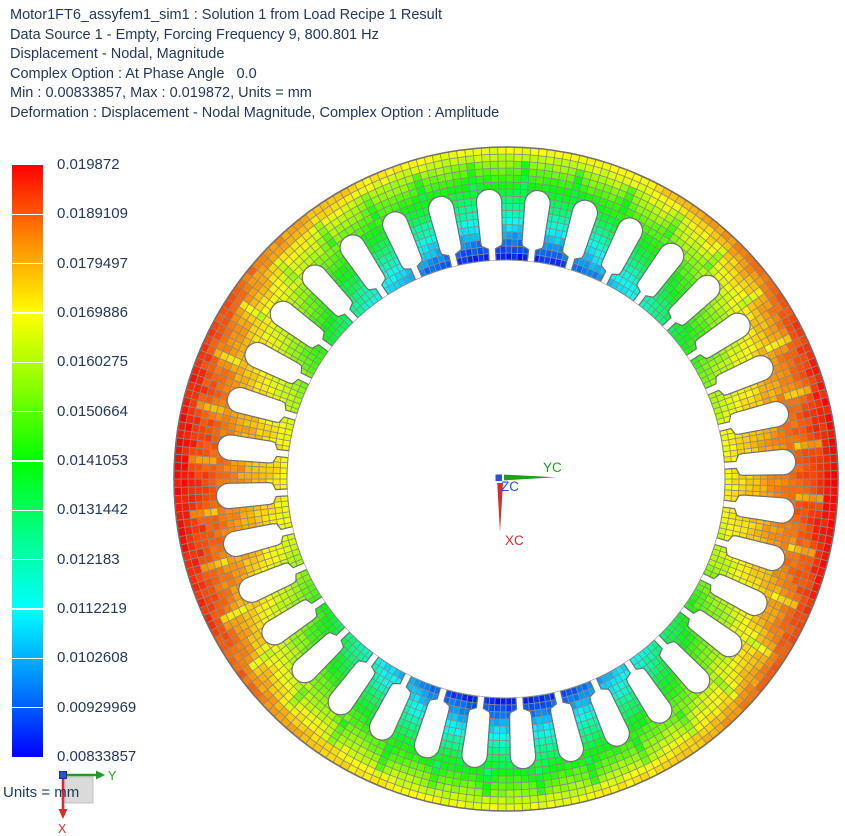 The width and height of the screenshot is (845, 836). I want to click on legend-label: 0.0141053, so click(92, 460).